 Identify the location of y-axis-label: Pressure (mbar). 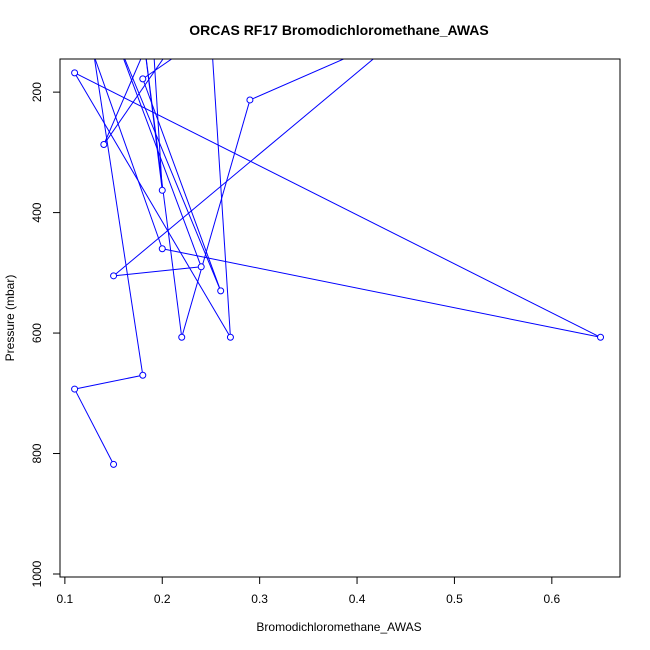
(10, 318).